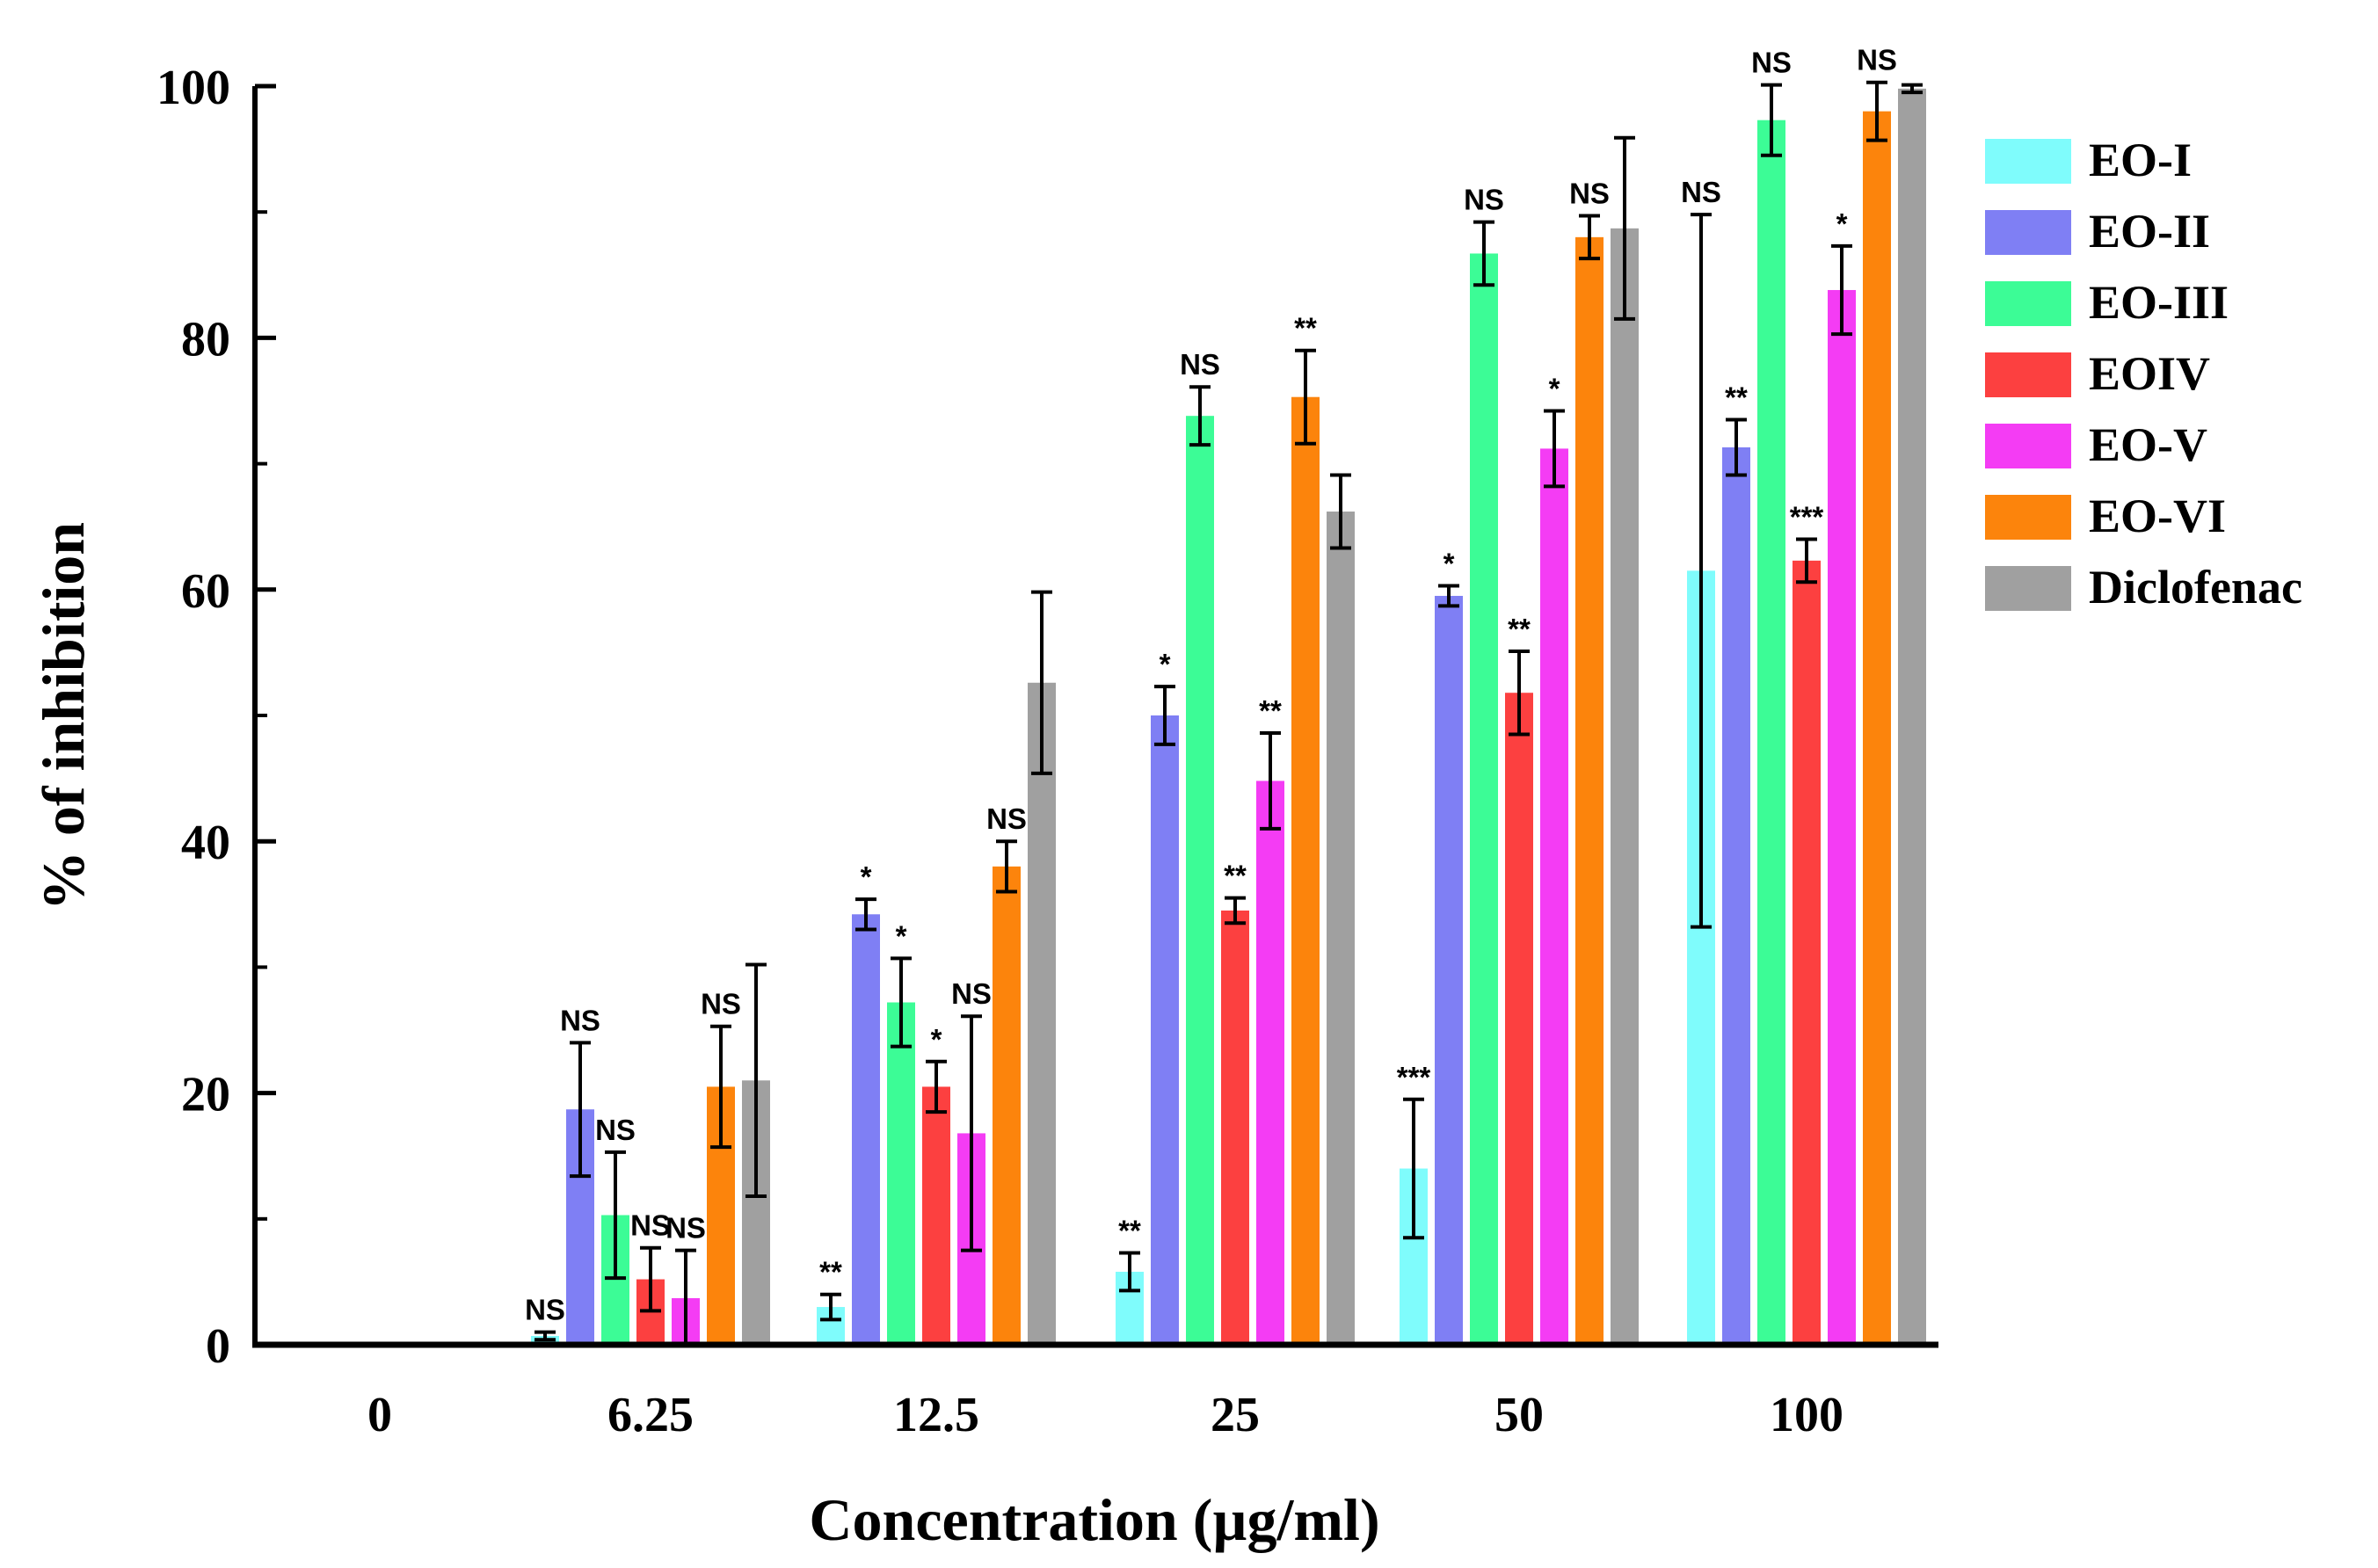 Image resolution: width=2378 pixels, height=1568 pixels. Describe the element at coordinates (193, 88) in the screenshot. I see `y-tick-label: 100` at that location.